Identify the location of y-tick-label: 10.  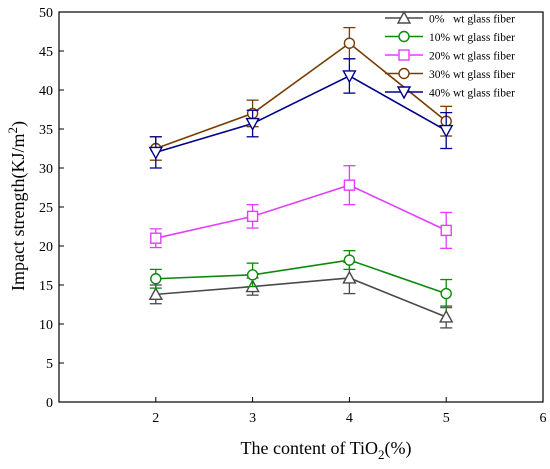
(46, 325).